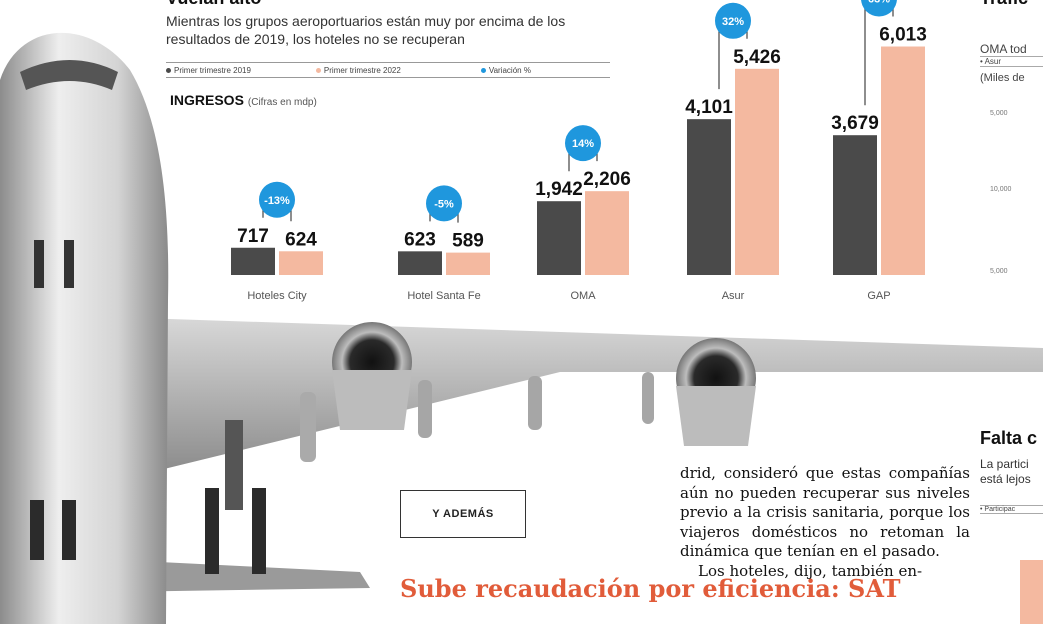 This screenshot has height=624, width=1043. I want to click on right-chart-units: (Miles de, so click(1002, 78).